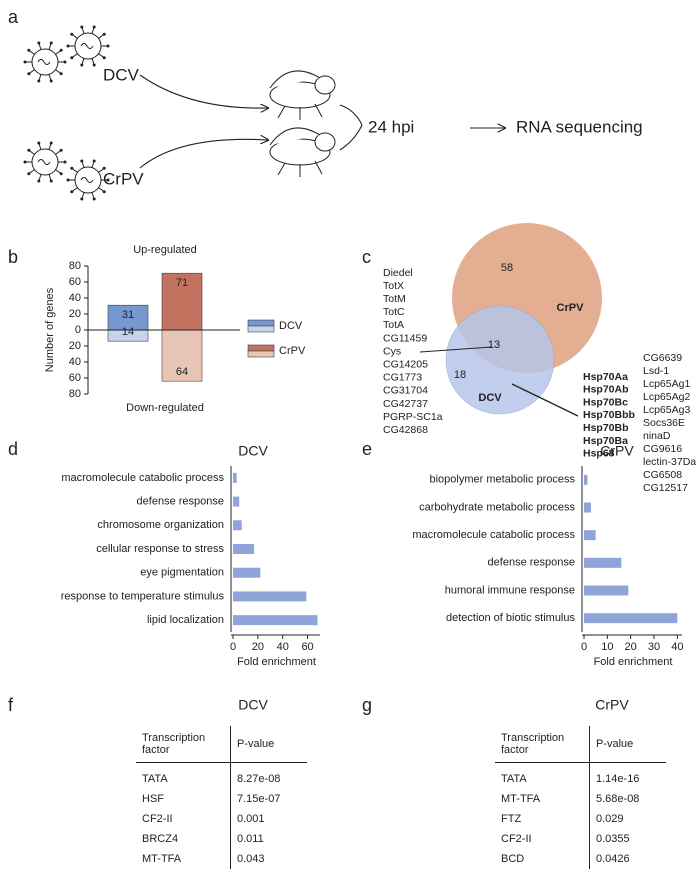 This screenshot has height=874, width=700. What do you see at coordinates (405, 404) in the screenshot?
I see `gene-label: CG42737` at bounding box center [405, 404].